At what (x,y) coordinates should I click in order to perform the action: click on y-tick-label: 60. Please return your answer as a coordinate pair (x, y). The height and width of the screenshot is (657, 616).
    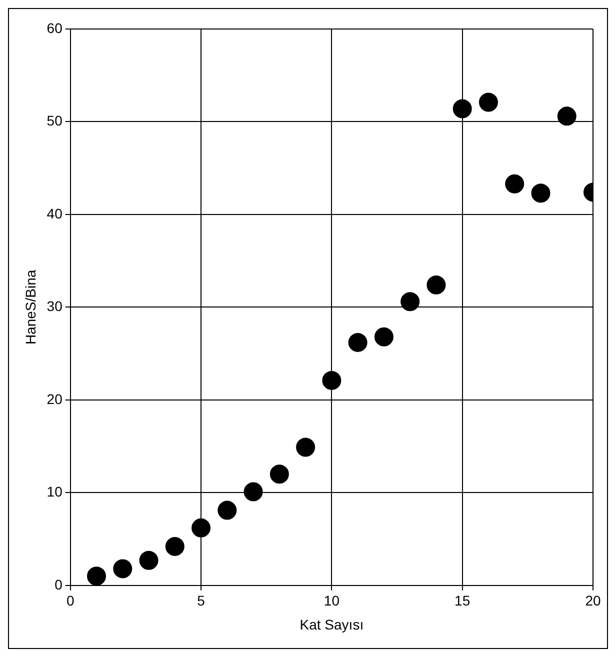
    Looking at the image, I should click on (54, 28).